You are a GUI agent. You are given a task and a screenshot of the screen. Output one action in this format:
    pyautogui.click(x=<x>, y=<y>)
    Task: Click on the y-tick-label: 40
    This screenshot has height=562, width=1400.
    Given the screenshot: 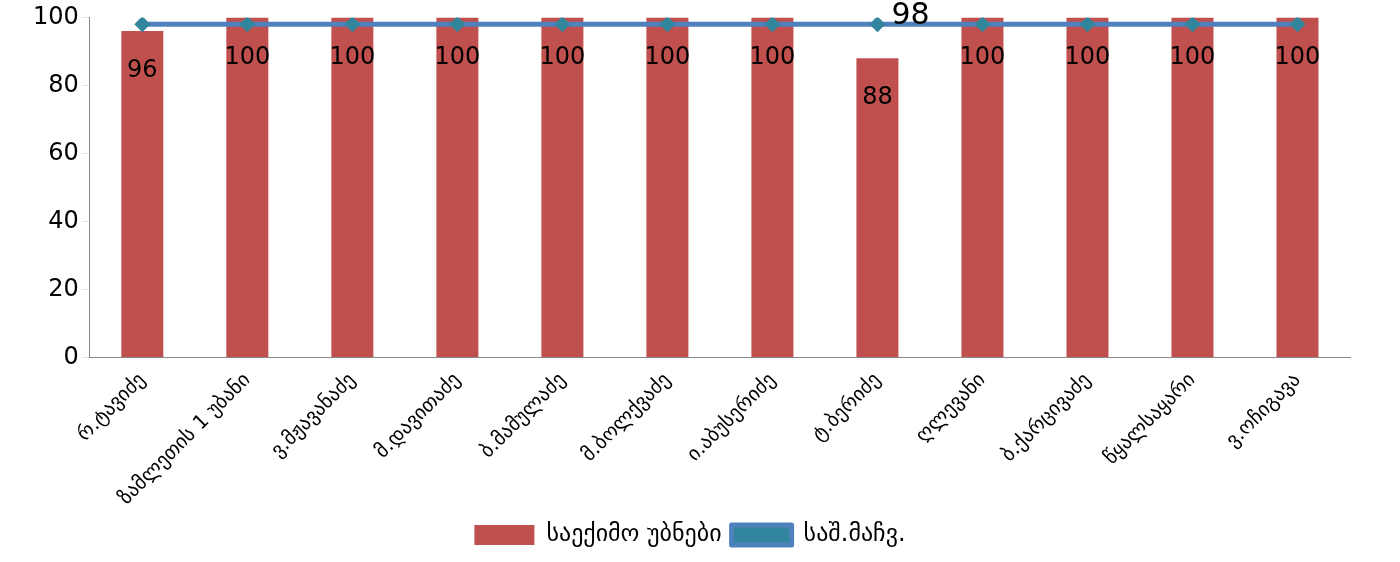 What is the action you would take?
    pyautogui.click(x=63, y=219)
    